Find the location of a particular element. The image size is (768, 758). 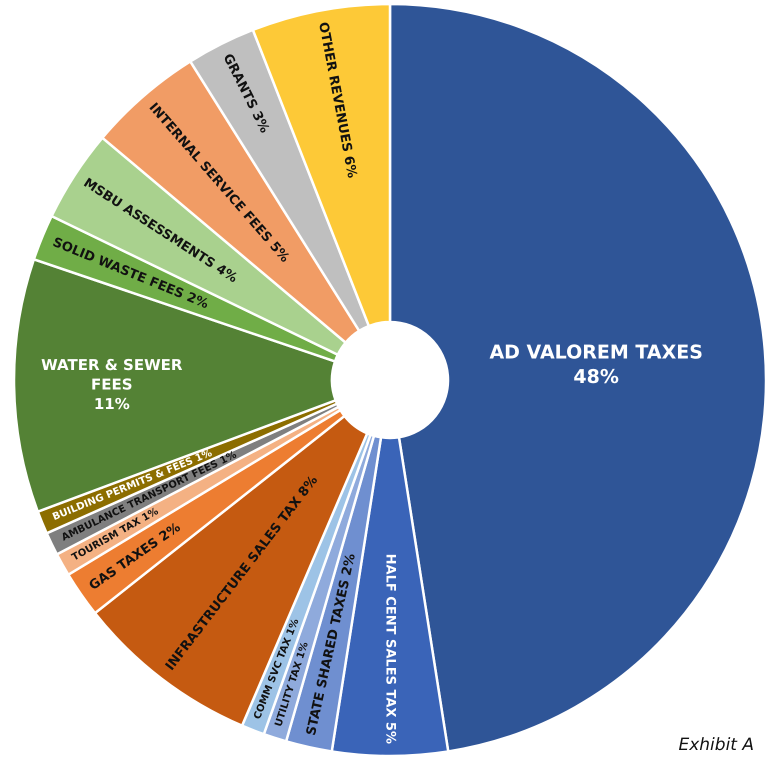

slice-label: WATER & SEWER FEES is located at coordinates (112, 375).